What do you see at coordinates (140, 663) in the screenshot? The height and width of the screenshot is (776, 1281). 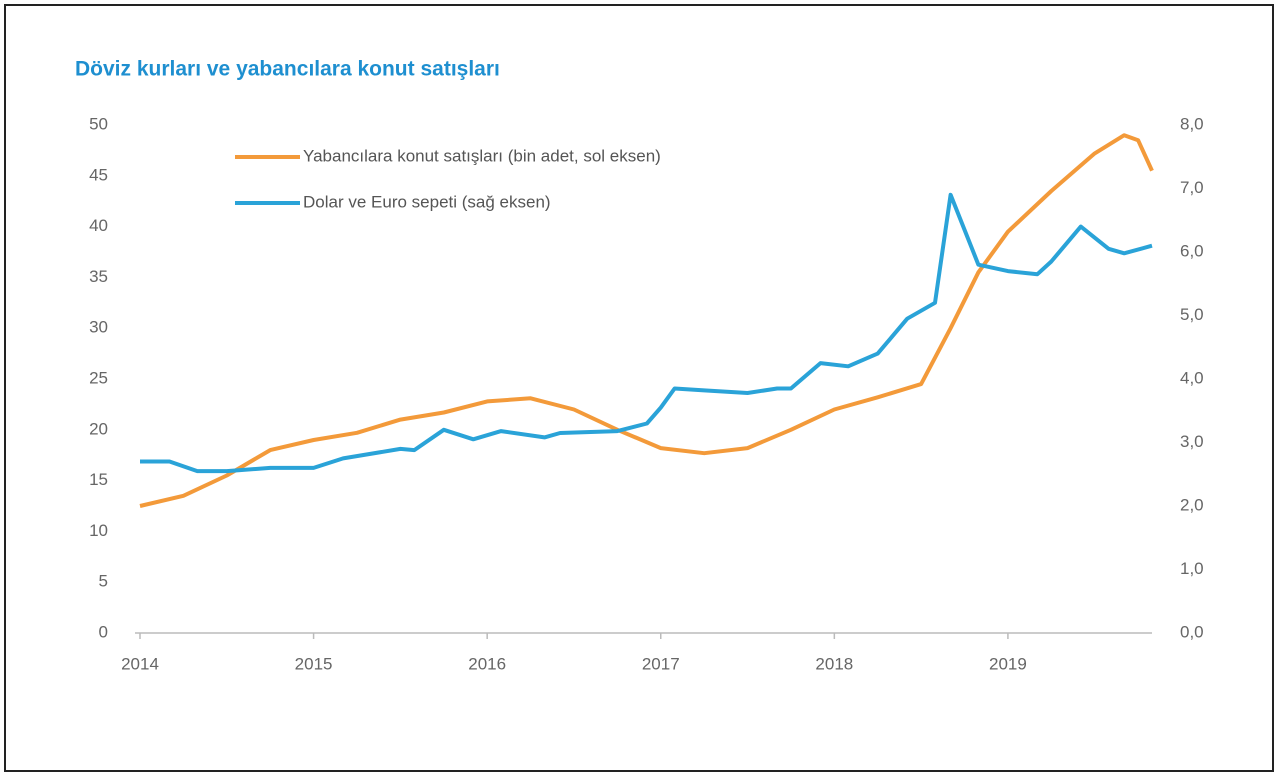 I see `x-tick-label: 2014` at bounding box center [140, 663].